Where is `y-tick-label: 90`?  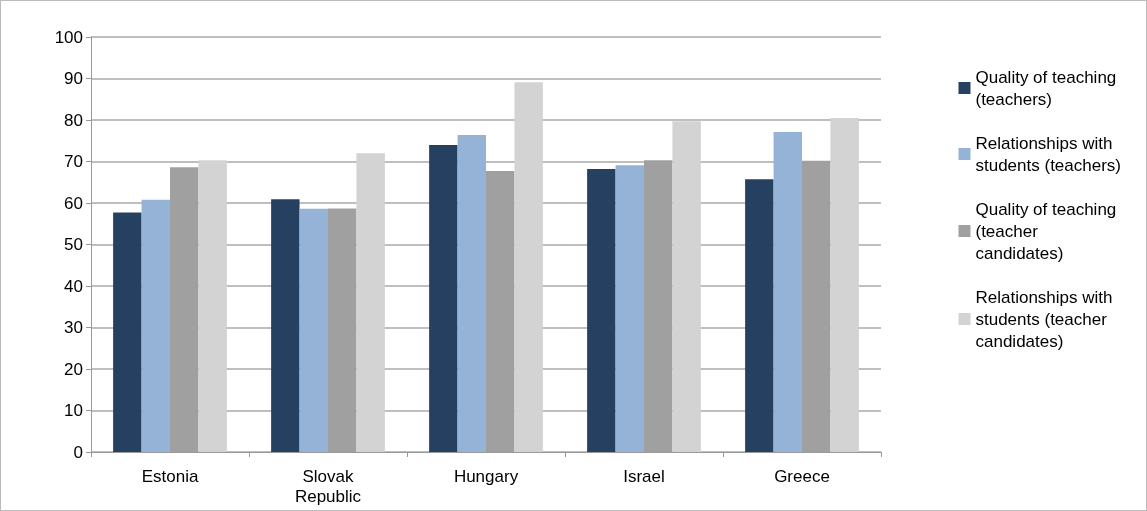 y-tick-label: 90 is located at coordinates (73, 78).